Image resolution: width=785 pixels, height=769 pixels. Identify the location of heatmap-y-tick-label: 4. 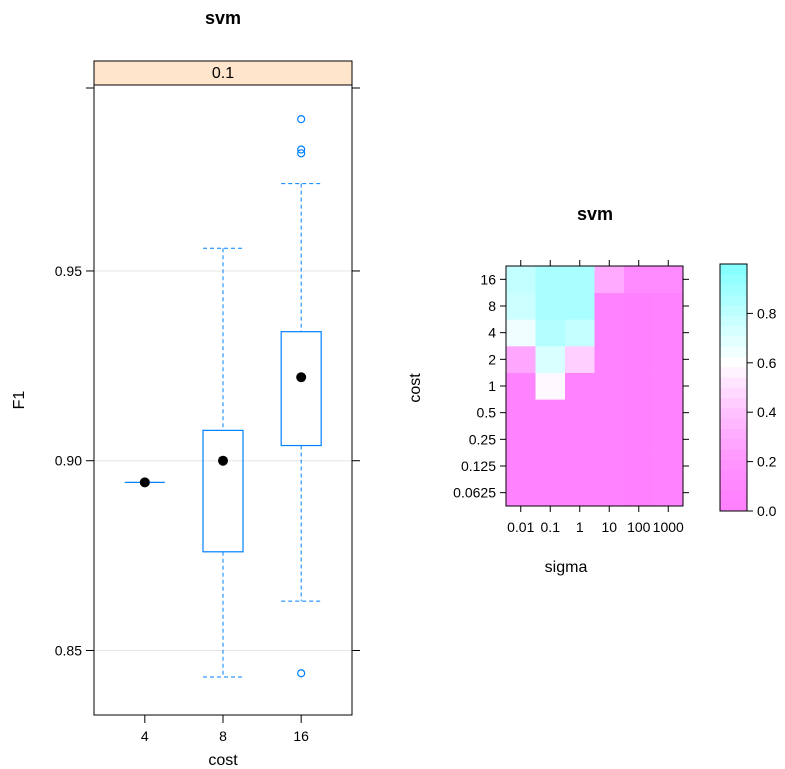
(492, 333).